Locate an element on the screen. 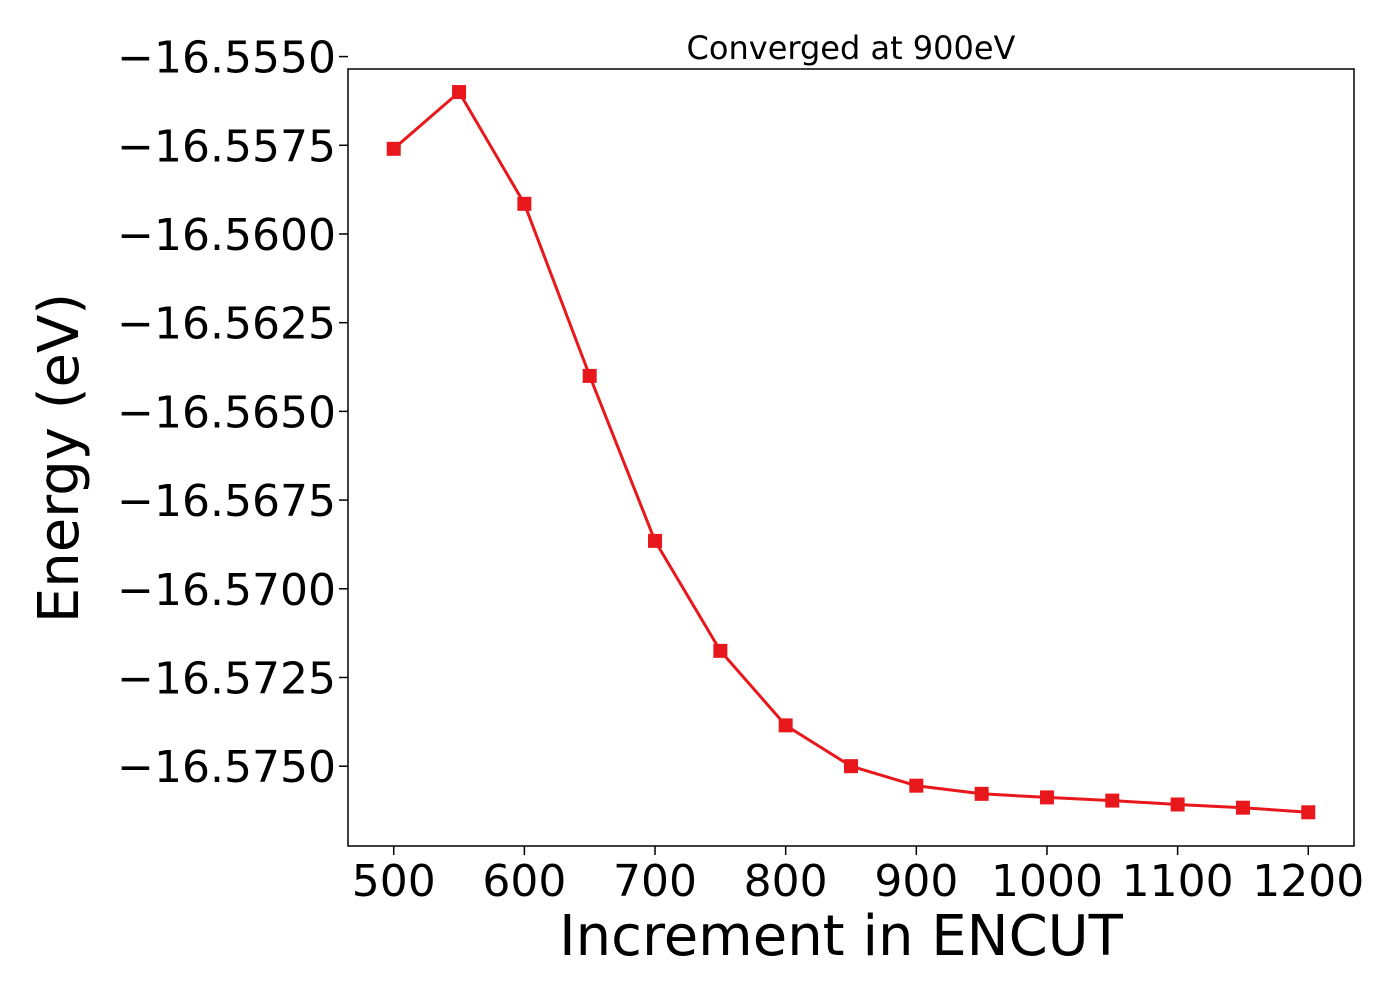 This screenshot has width=1400, height=1000. x-tick-label: 900 is located at coordinates (916, 881).